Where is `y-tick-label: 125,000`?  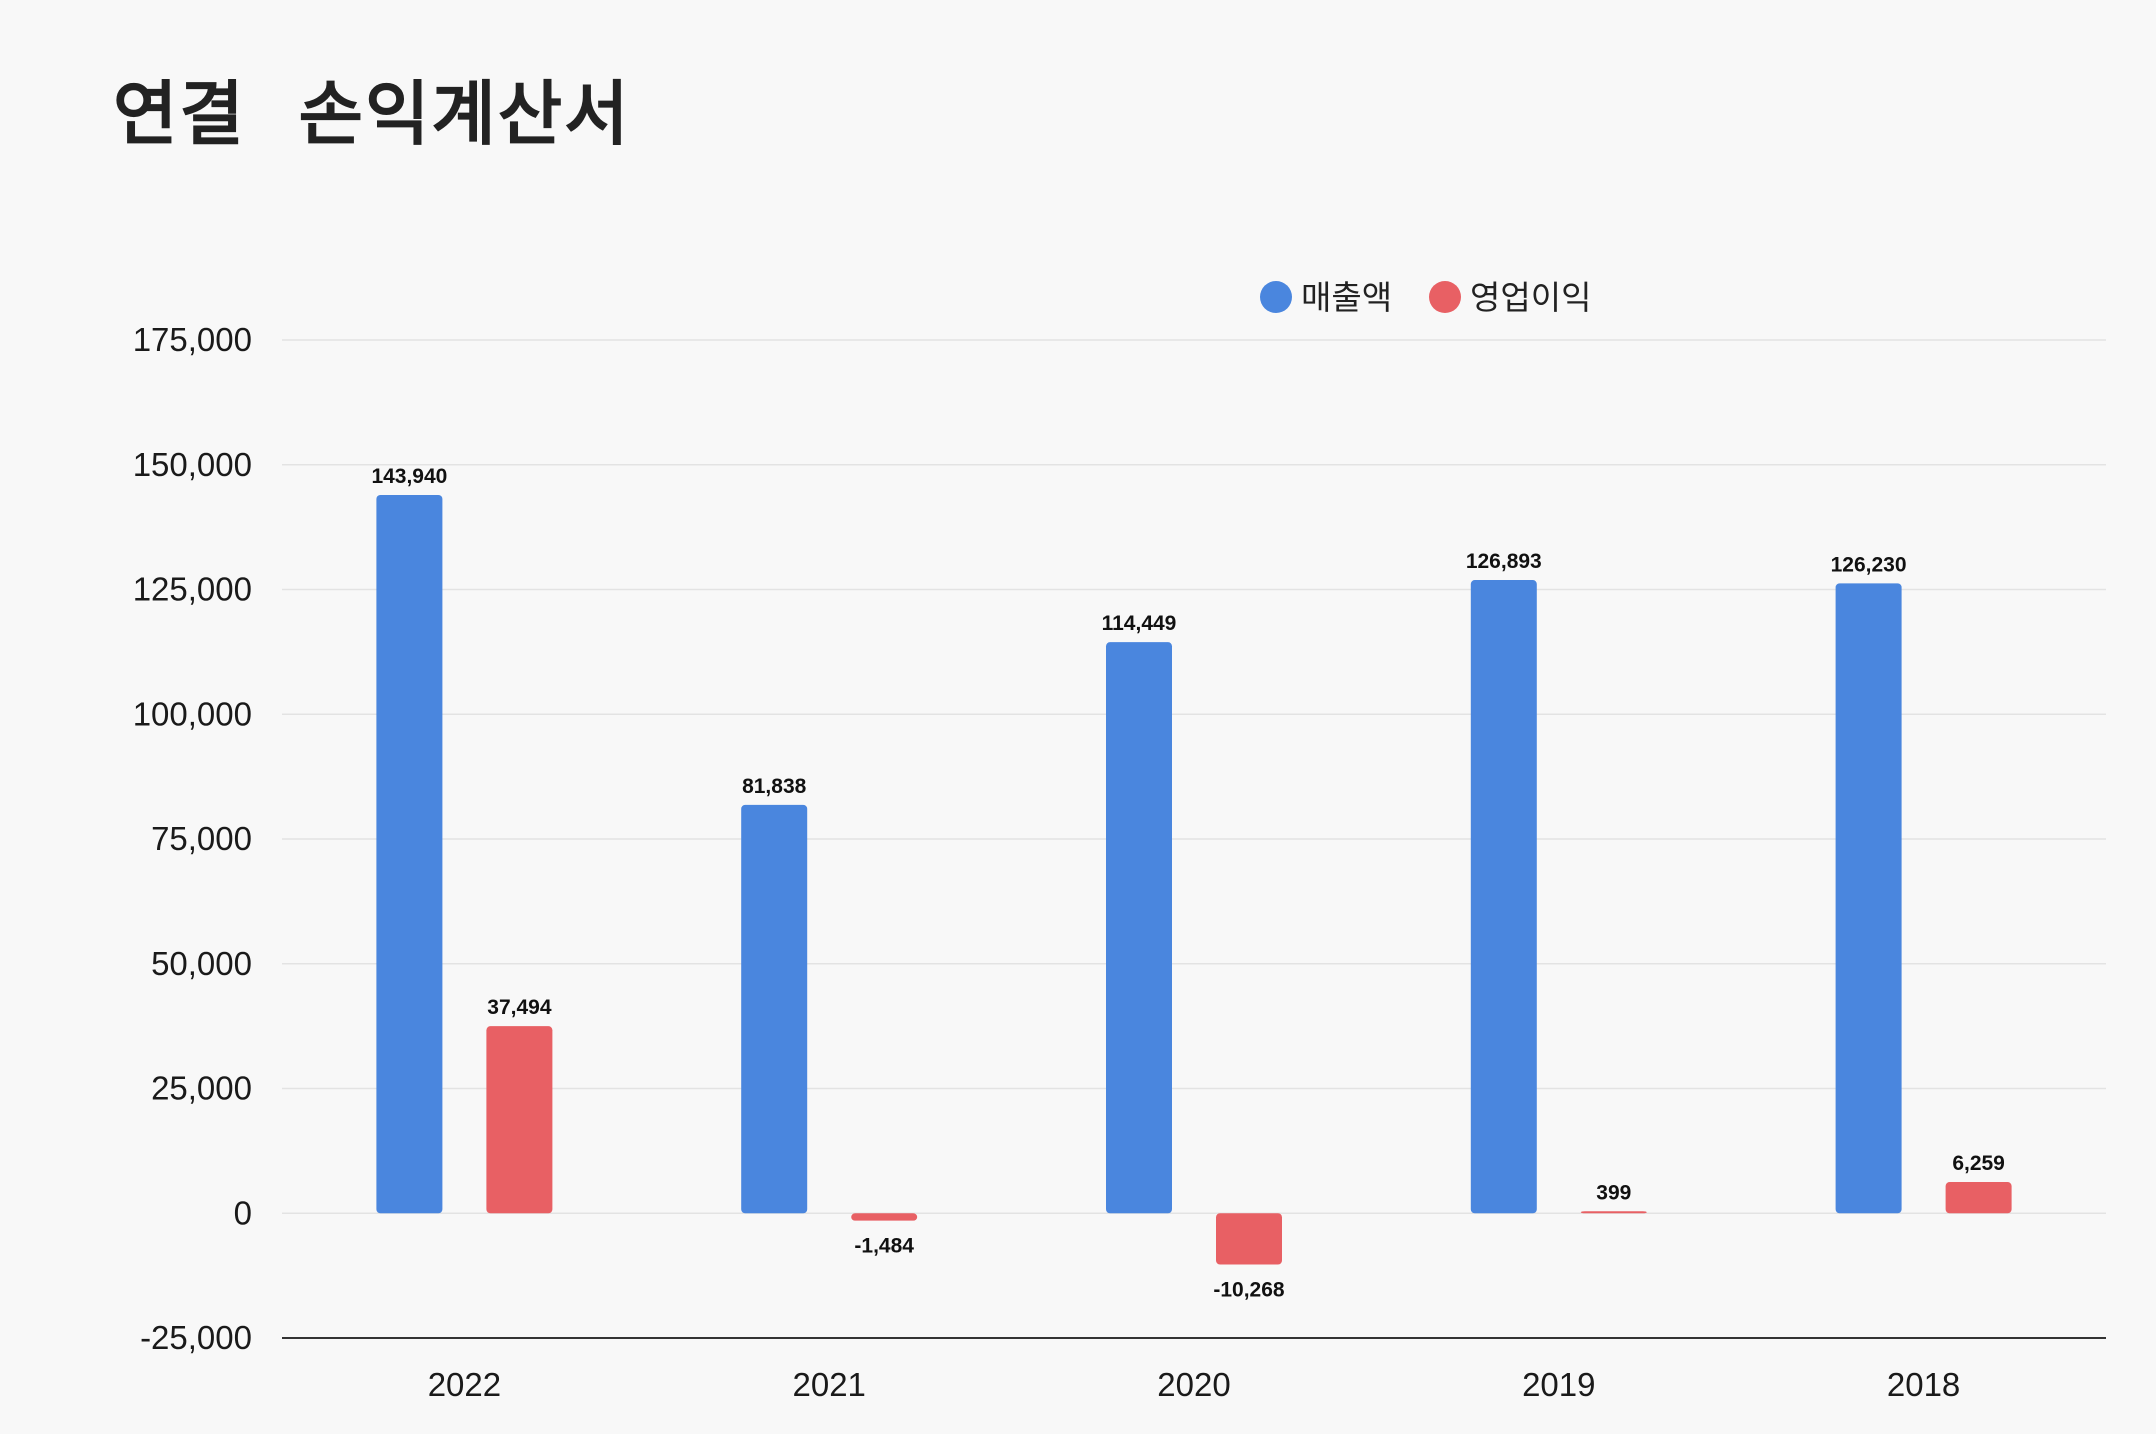
y-tick-label: 125,000 is located at coordinates (192, 589).